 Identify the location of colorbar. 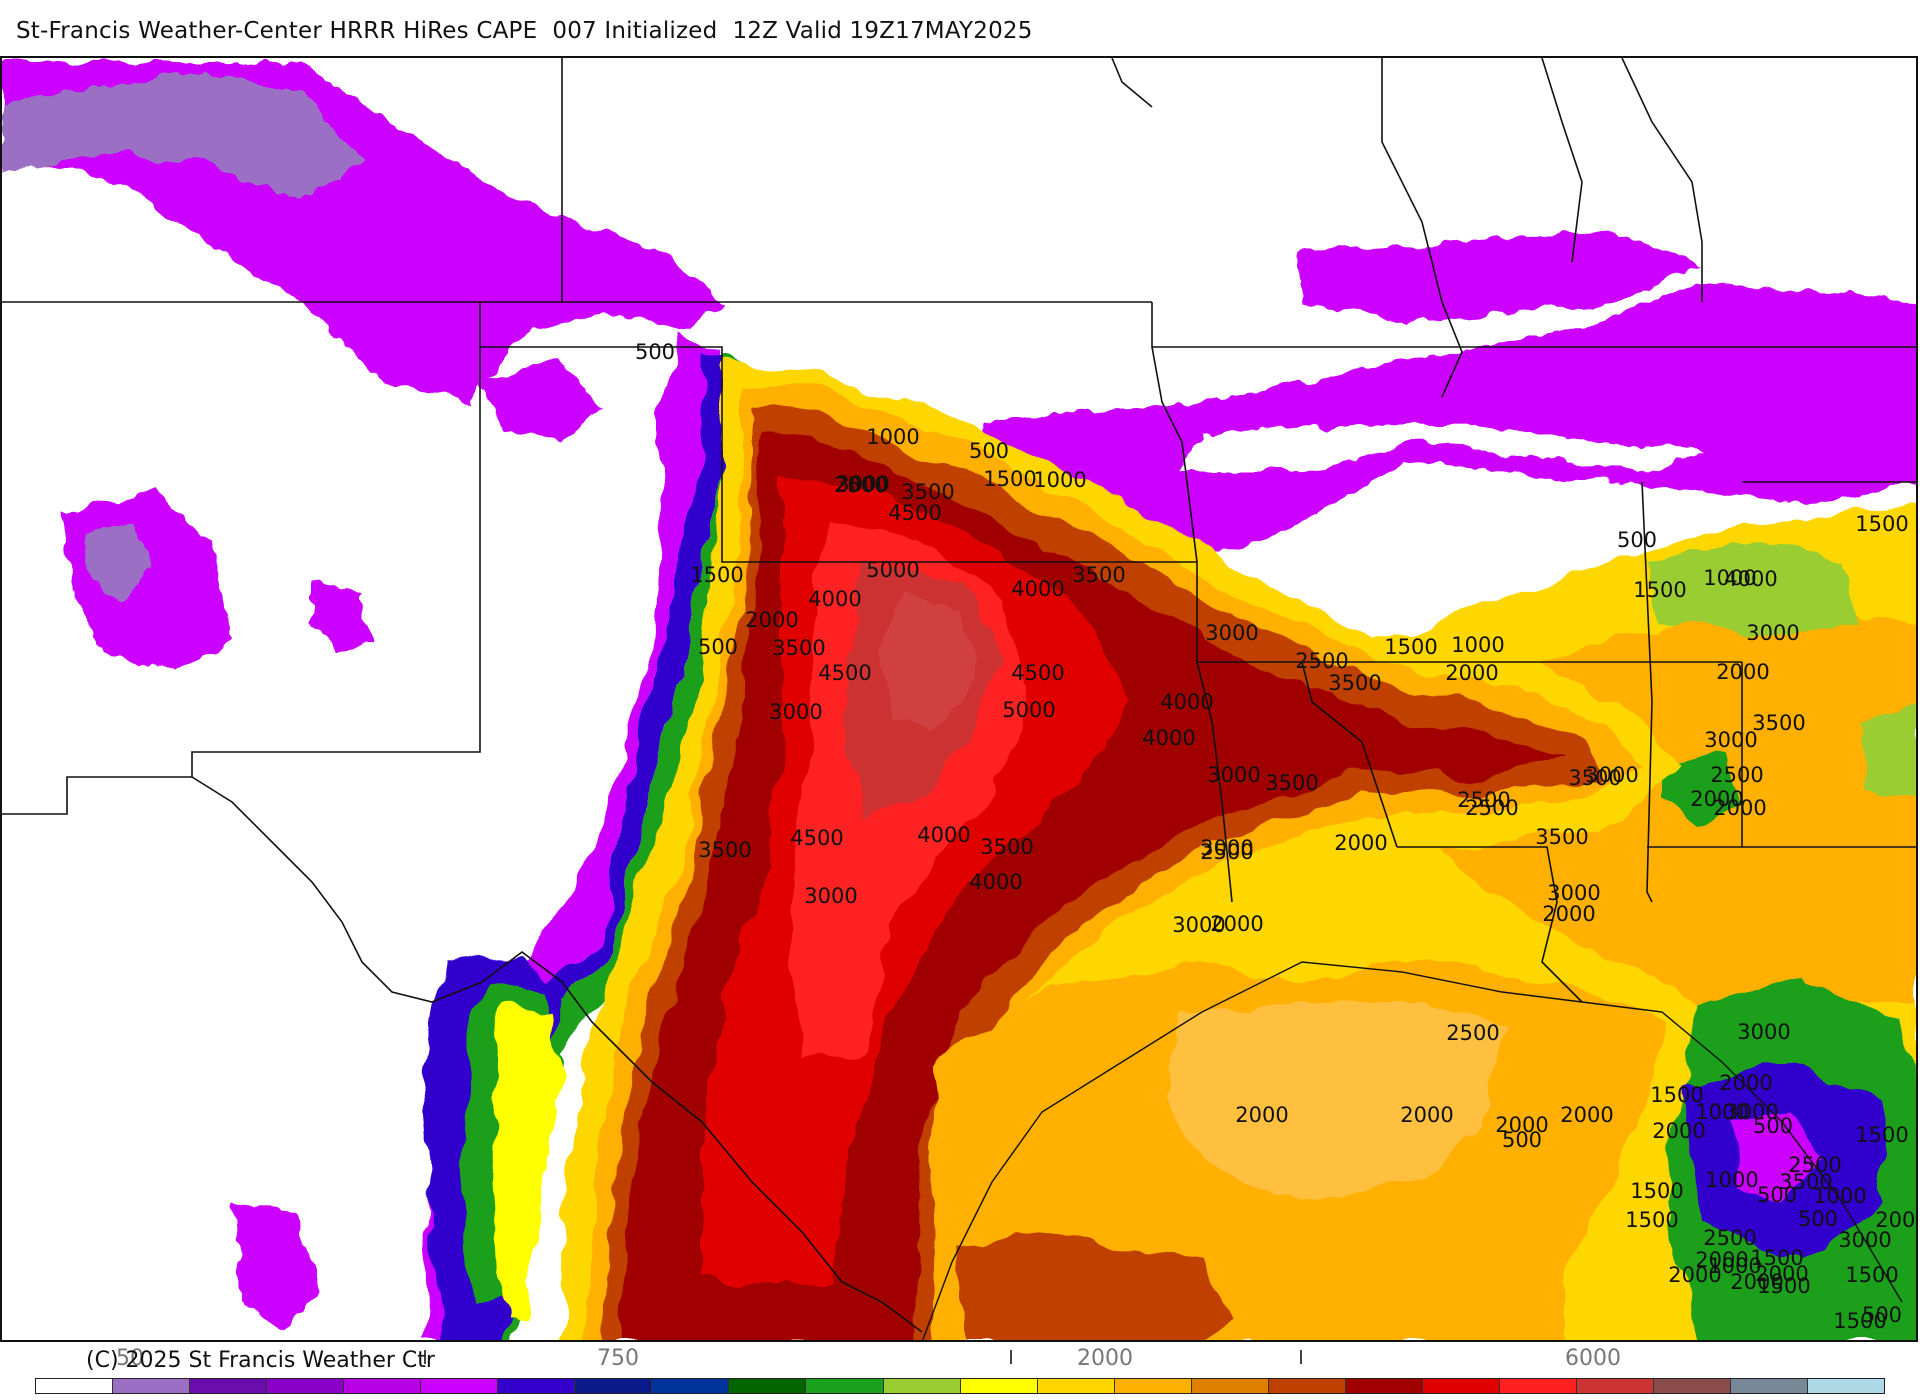
(960, 1386).